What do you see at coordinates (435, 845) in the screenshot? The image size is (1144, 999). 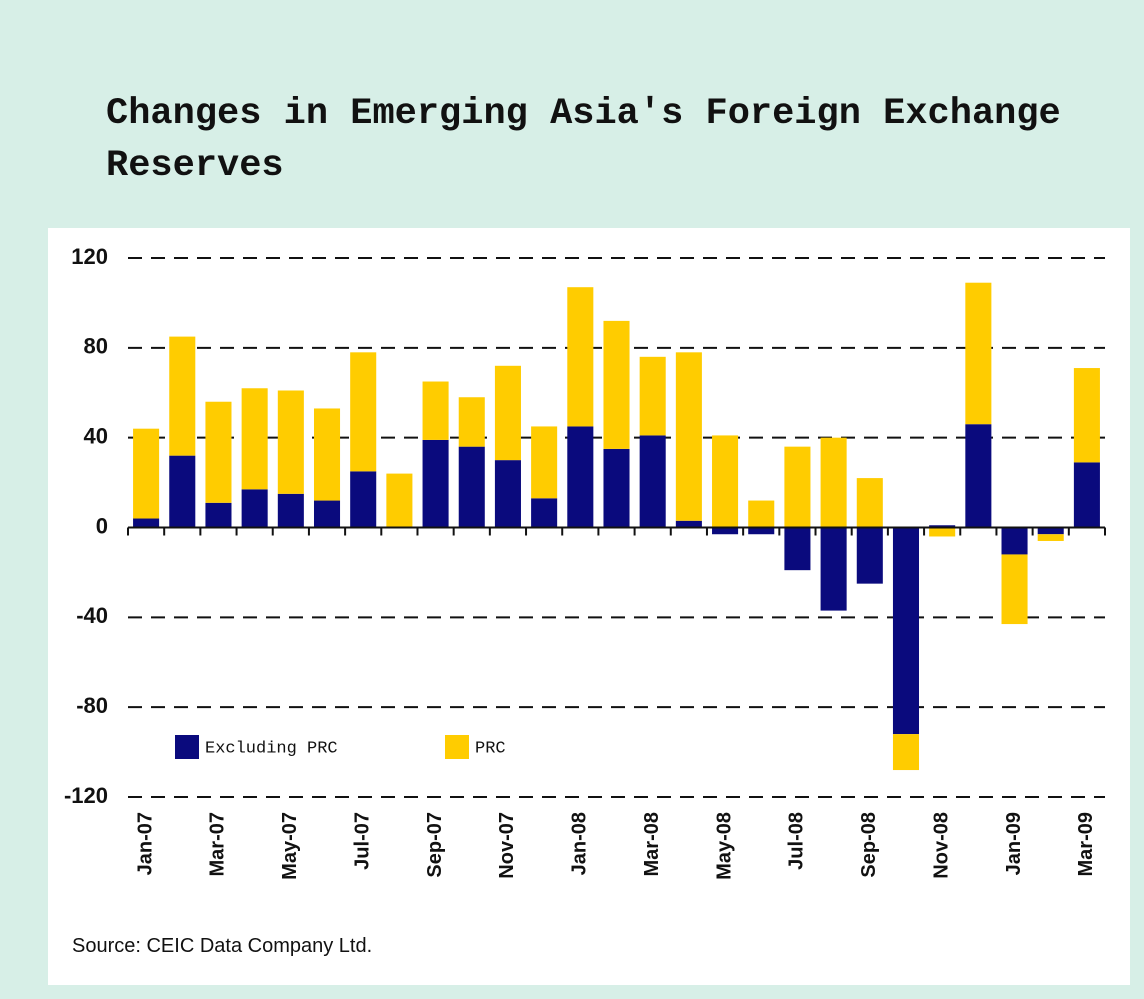 I see `x-tick-label: Sep-07` at bounding box center [435, 845].